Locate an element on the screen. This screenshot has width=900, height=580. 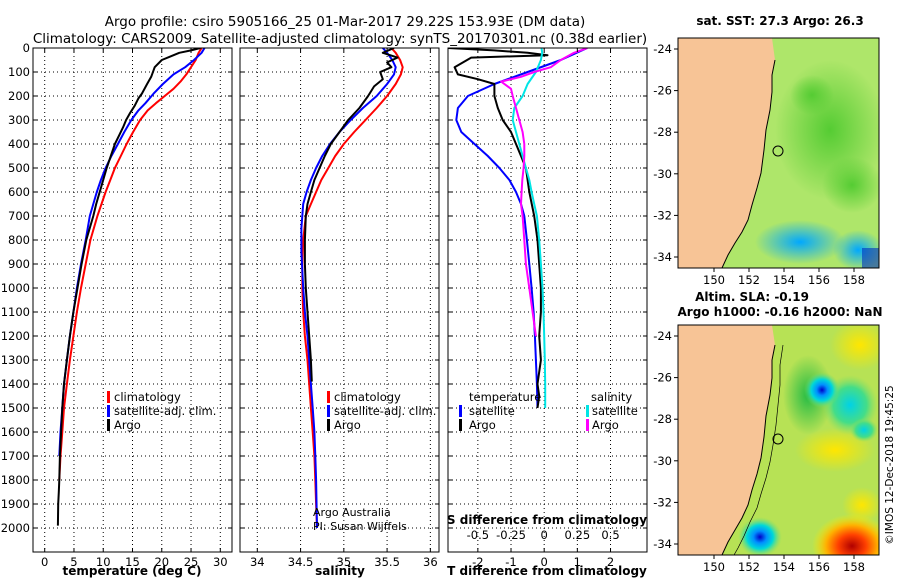
s-difference-tick-label: -0.25 is located at coordinates (511, 535).